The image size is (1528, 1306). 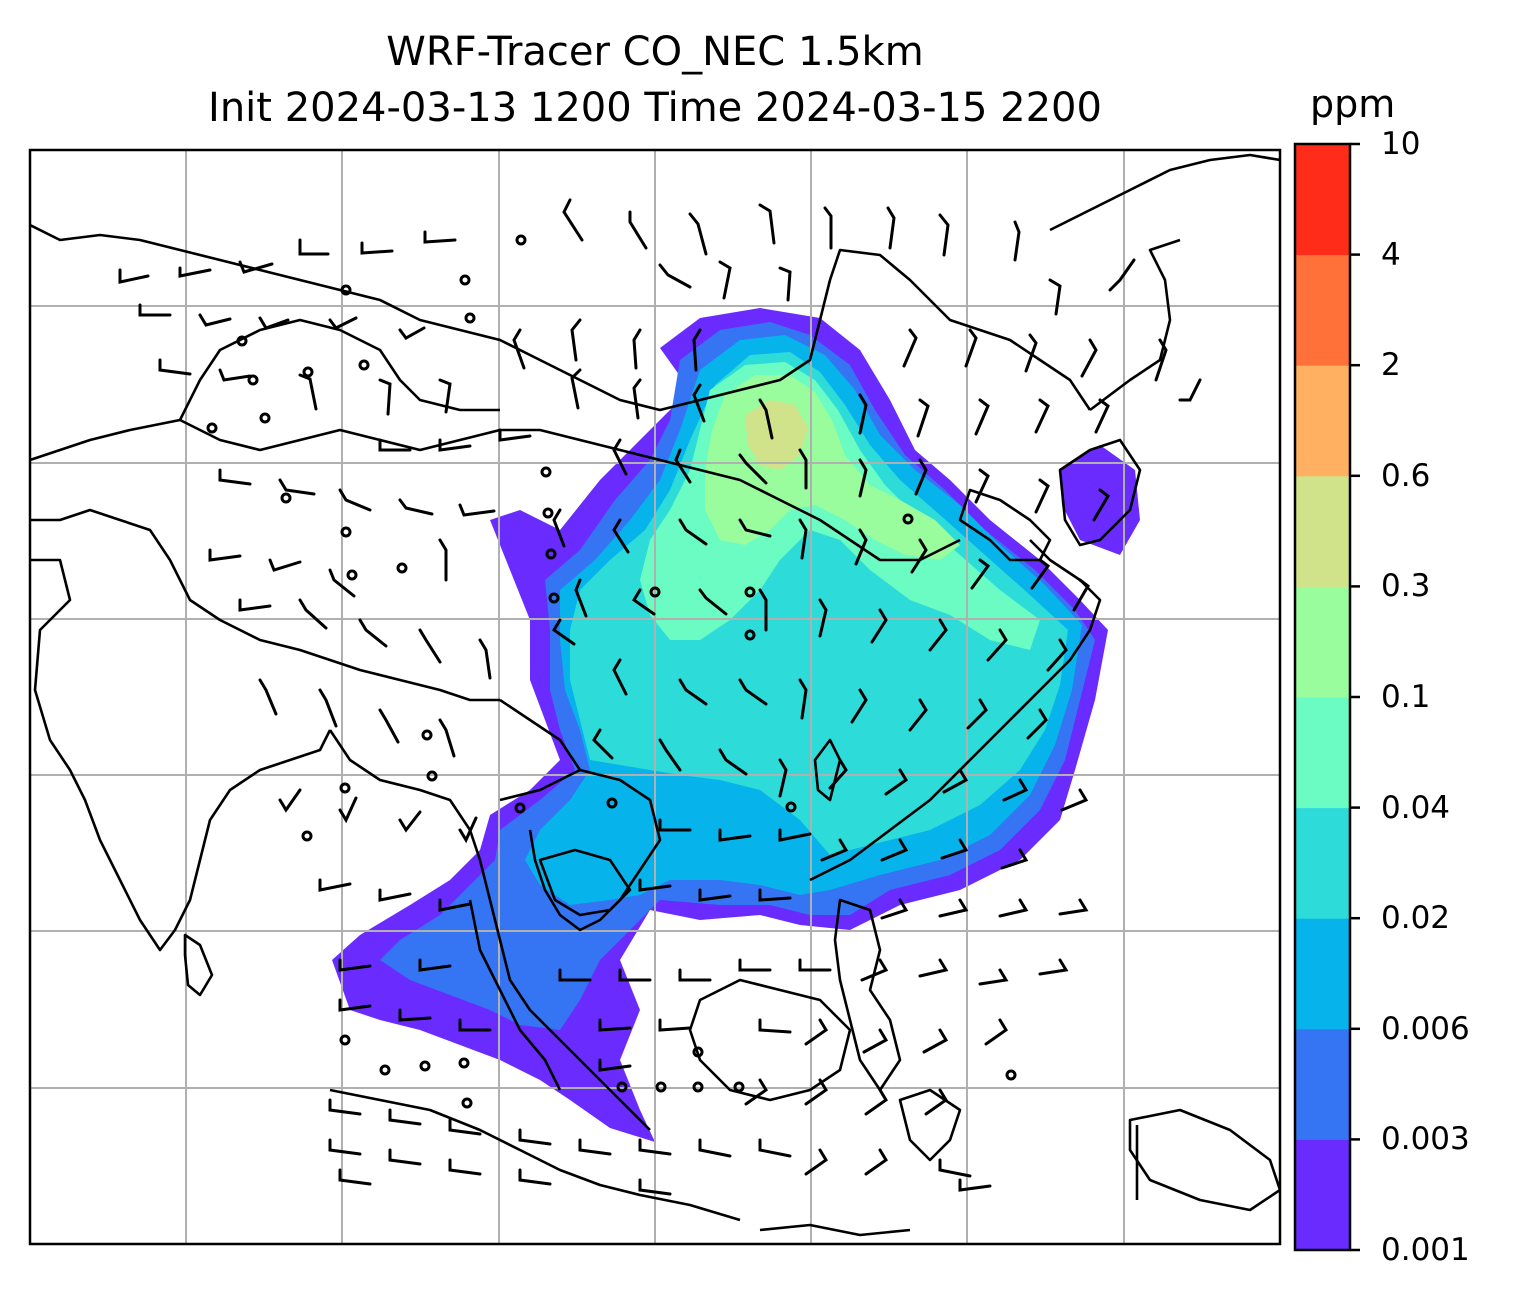 I want to click on colorbar-tick-label: 0.04, so click(x=1416, y=807).